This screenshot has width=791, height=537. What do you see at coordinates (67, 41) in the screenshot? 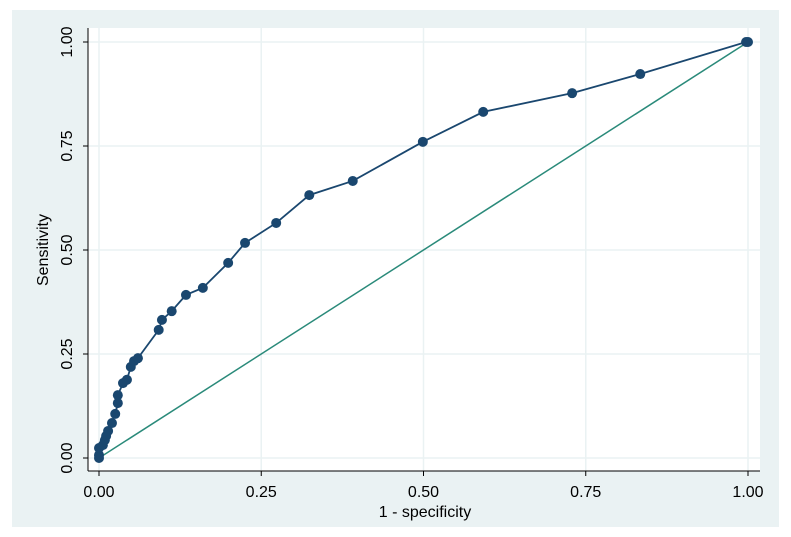
I see `y-tick-label: 1.00` at bounding box center [67, 41].